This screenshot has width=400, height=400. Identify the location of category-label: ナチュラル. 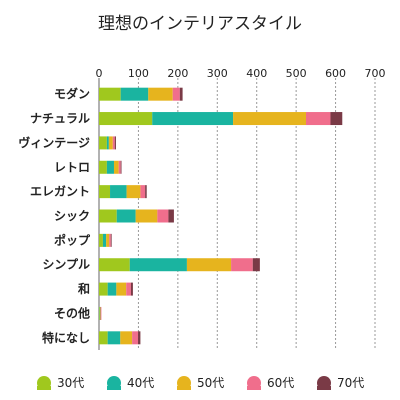
(60, 119).